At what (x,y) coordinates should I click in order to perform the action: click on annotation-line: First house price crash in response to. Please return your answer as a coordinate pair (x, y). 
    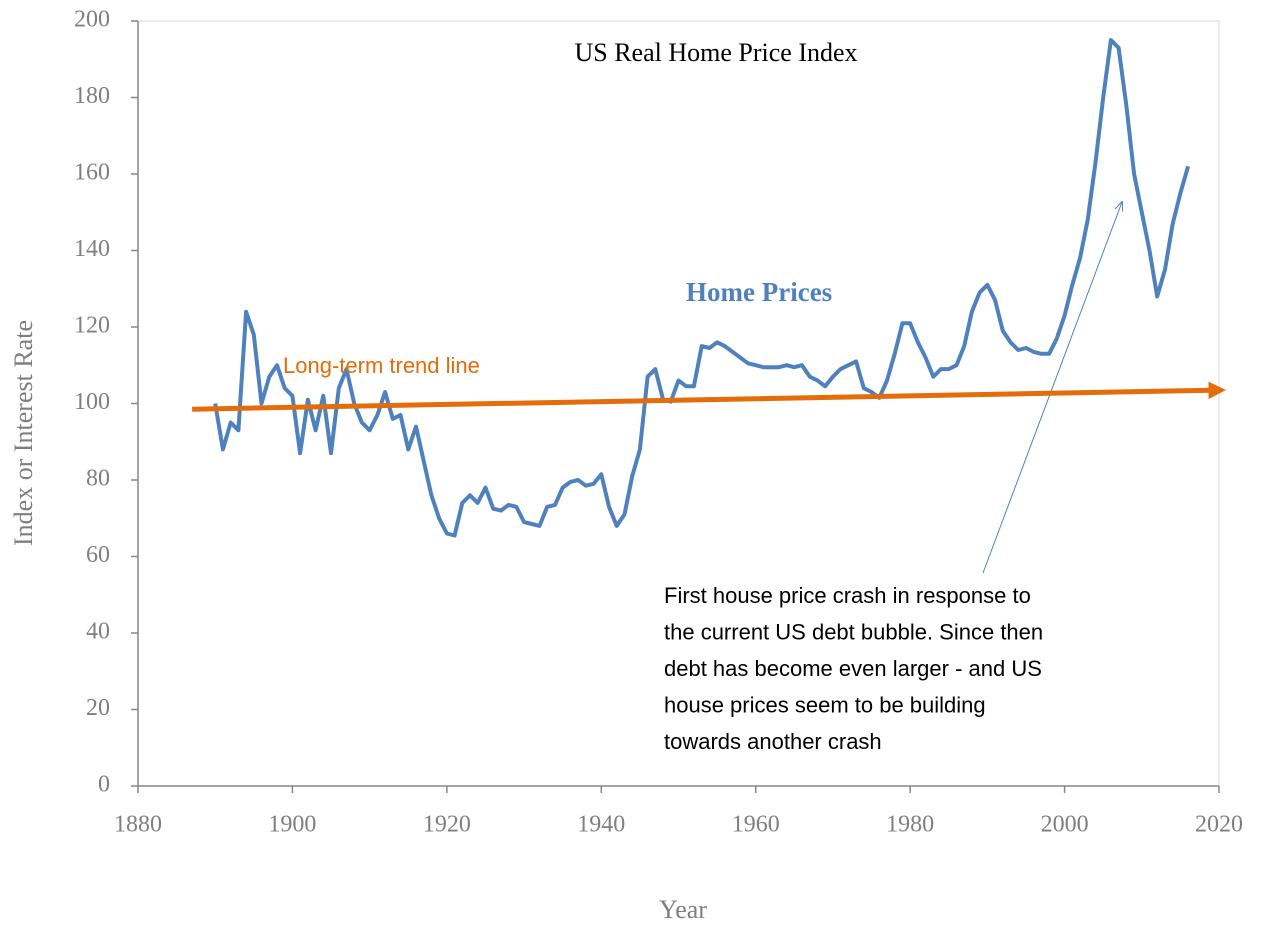
    Looking at the image, I should click on (847, 595).